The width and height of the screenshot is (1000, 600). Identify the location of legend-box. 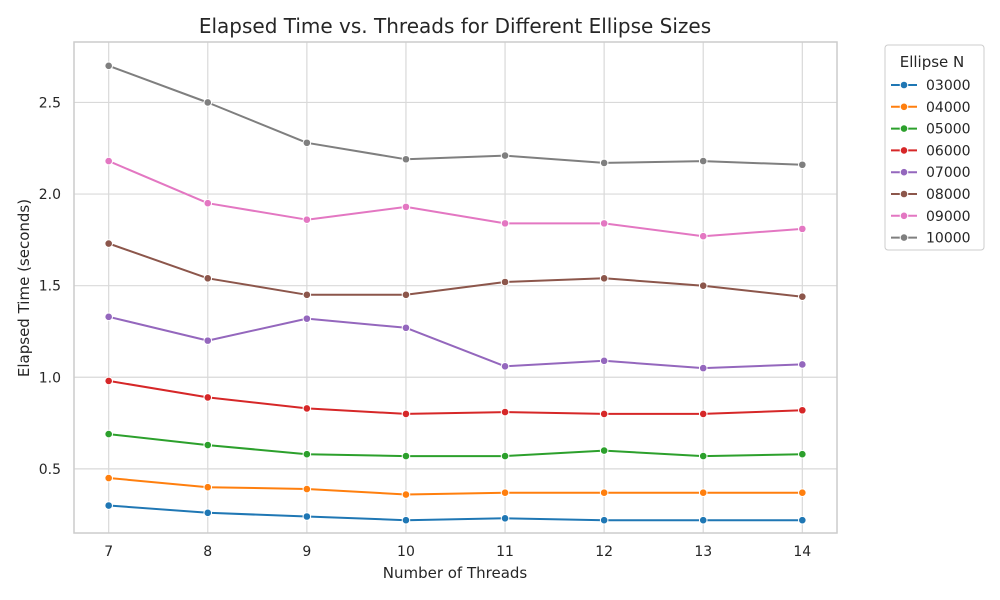
(934, 147).